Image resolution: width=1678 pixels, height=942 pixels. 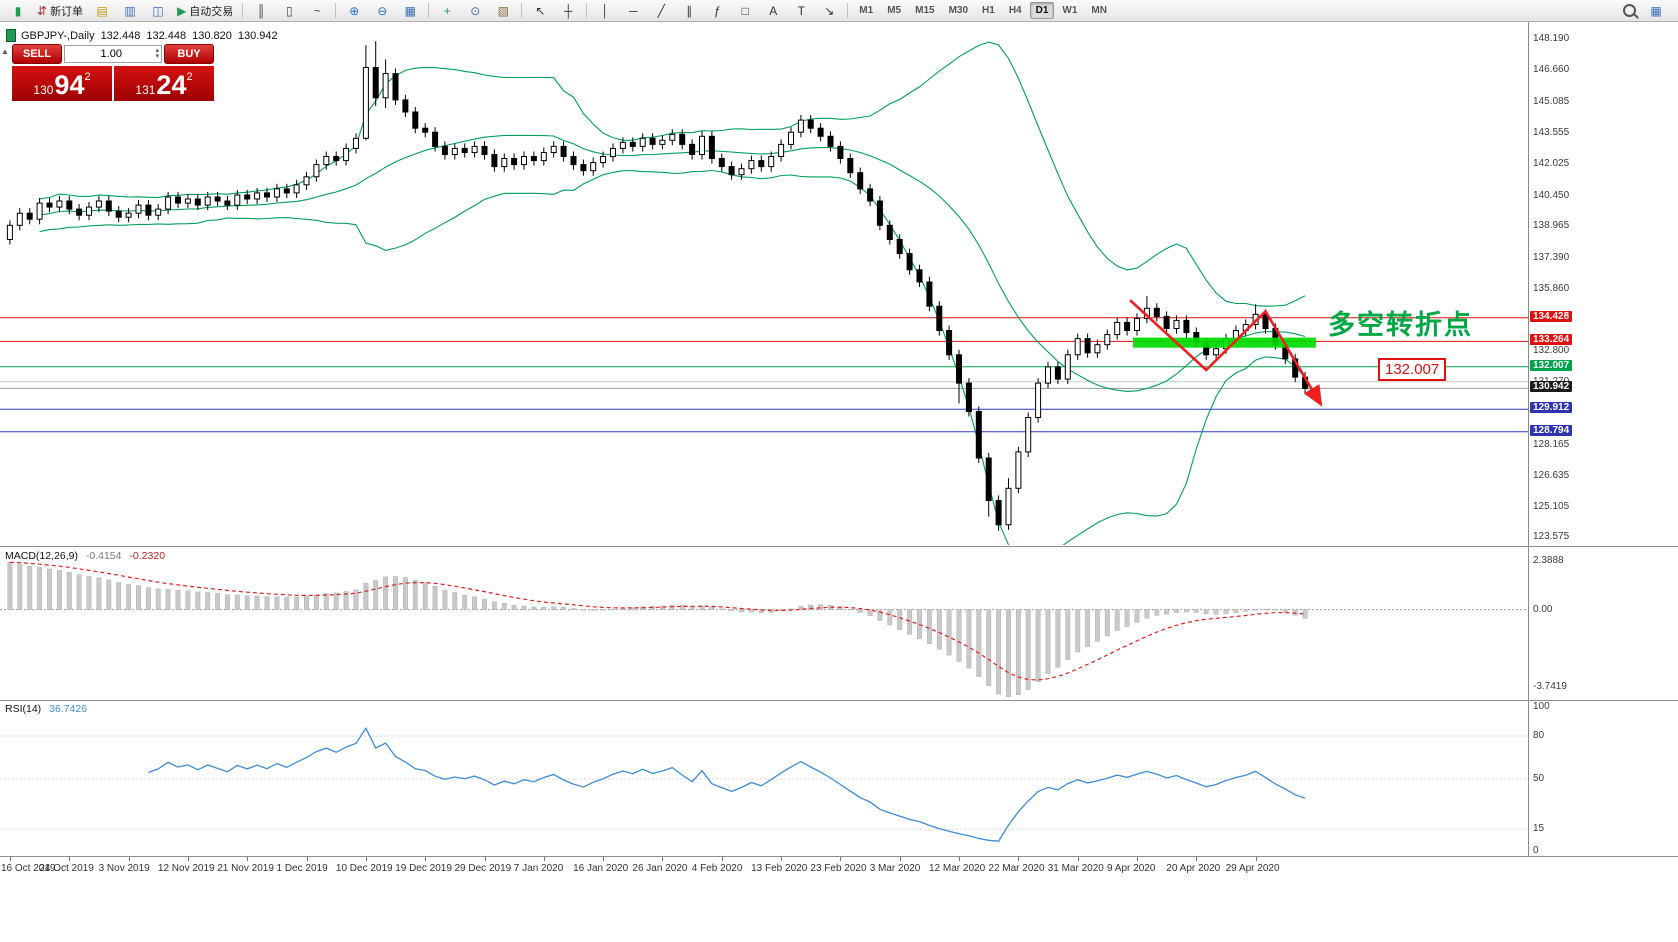 I want to click on price-tick: 132.800, so click(x=1551, y=350).